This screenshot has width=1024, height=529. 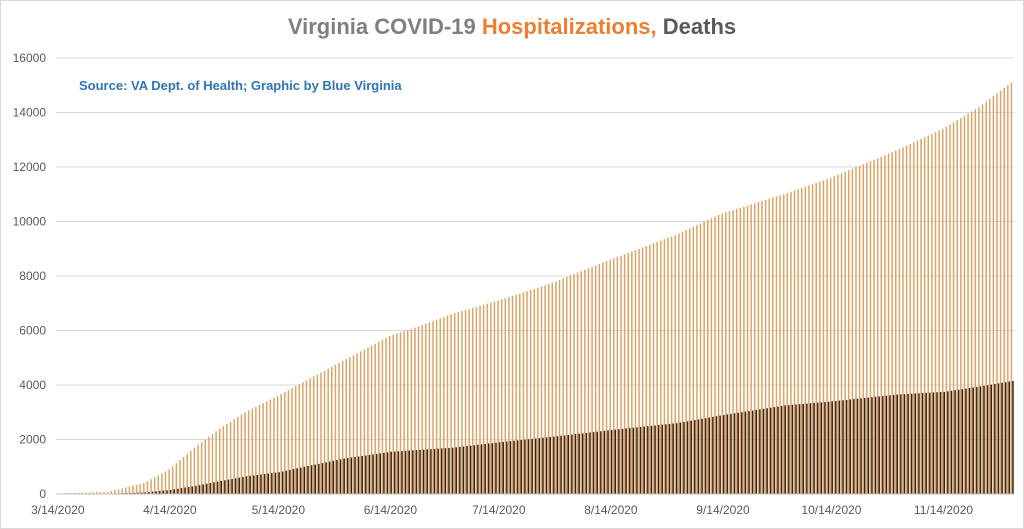 What do you see at coordinates (42, 494) in the screenshot?
I see `y-tick-label: 0` at bounding box center [42, 494].